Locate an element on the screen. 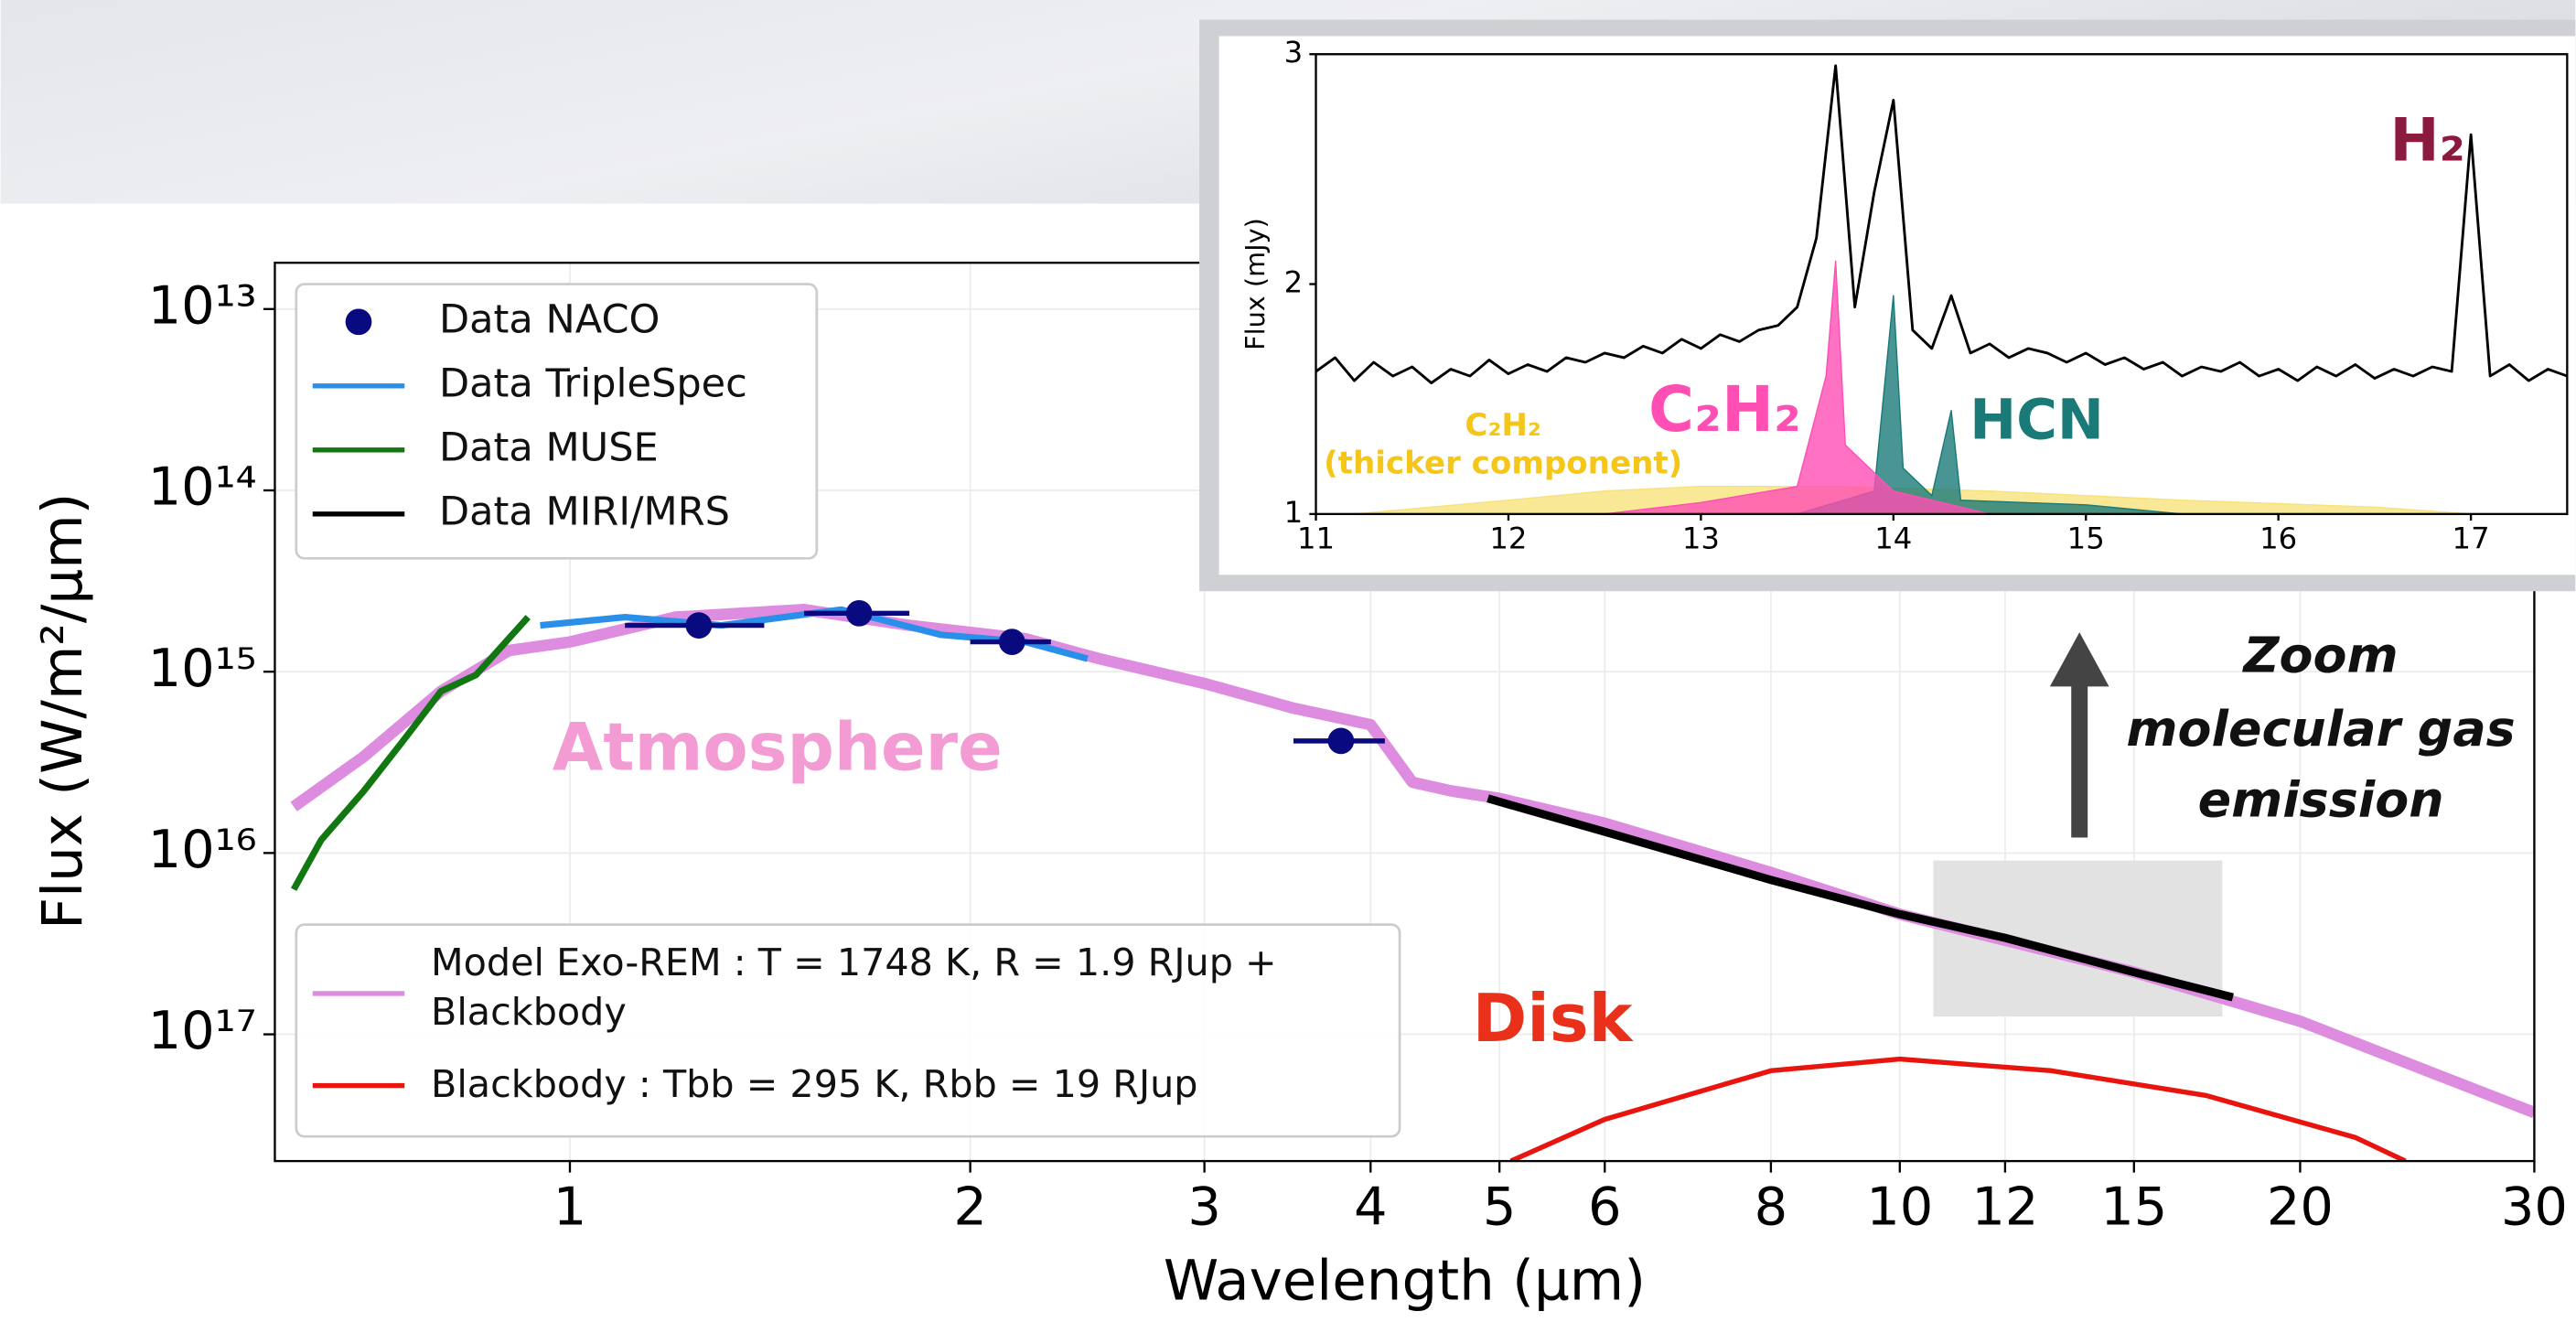 This screenshot has height=1322, width=2576. x-tick-label: 1 is located at coordinates (570, 1207).